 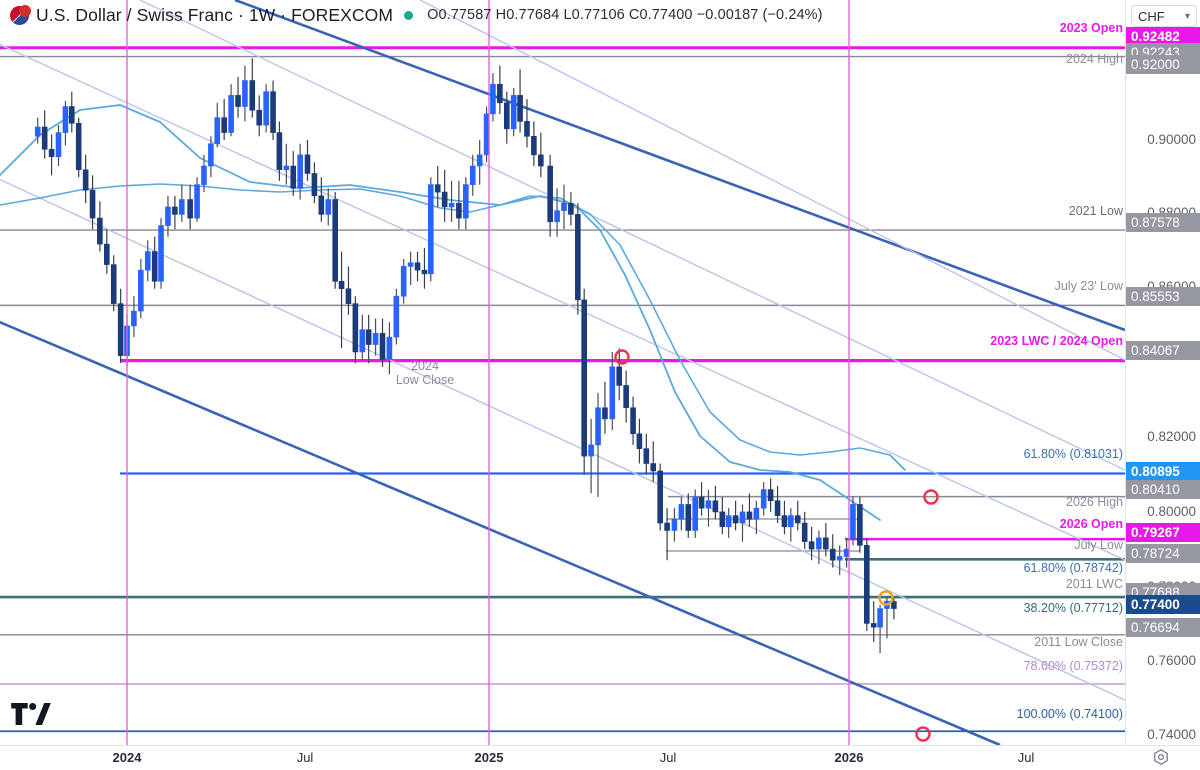 I want to click on annotation-2011-low-close: 2011 Low Close, so click(x=1078, y=642).